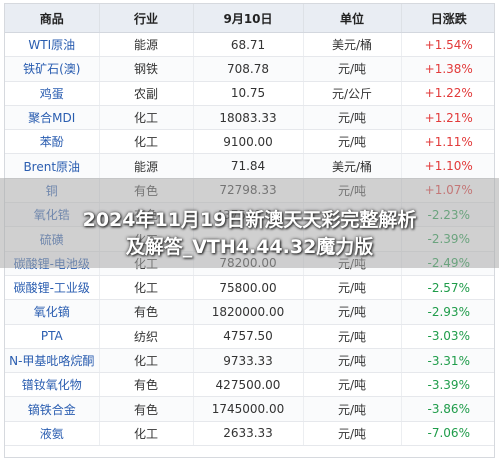  Describe the element at coordinates (447, 18) in the screenshot. I see `header-daily-change: 日涨跌` at that location.